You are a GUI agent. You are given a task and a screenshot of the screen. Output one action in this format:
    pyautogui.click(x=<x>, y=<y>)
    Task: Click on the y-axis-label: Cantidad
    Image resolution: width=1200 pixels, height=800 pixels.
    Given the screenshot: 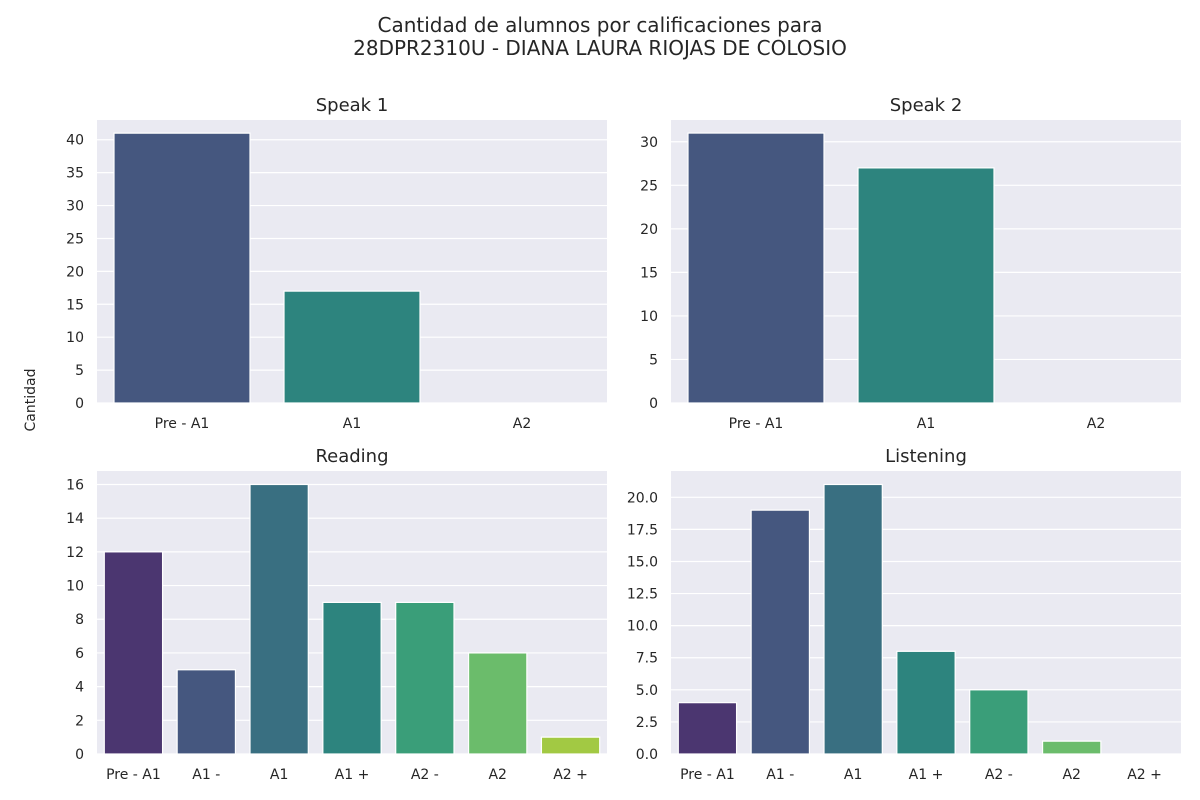 What is the action you would take?
    pyautogui.click(x=31, y=400)
    